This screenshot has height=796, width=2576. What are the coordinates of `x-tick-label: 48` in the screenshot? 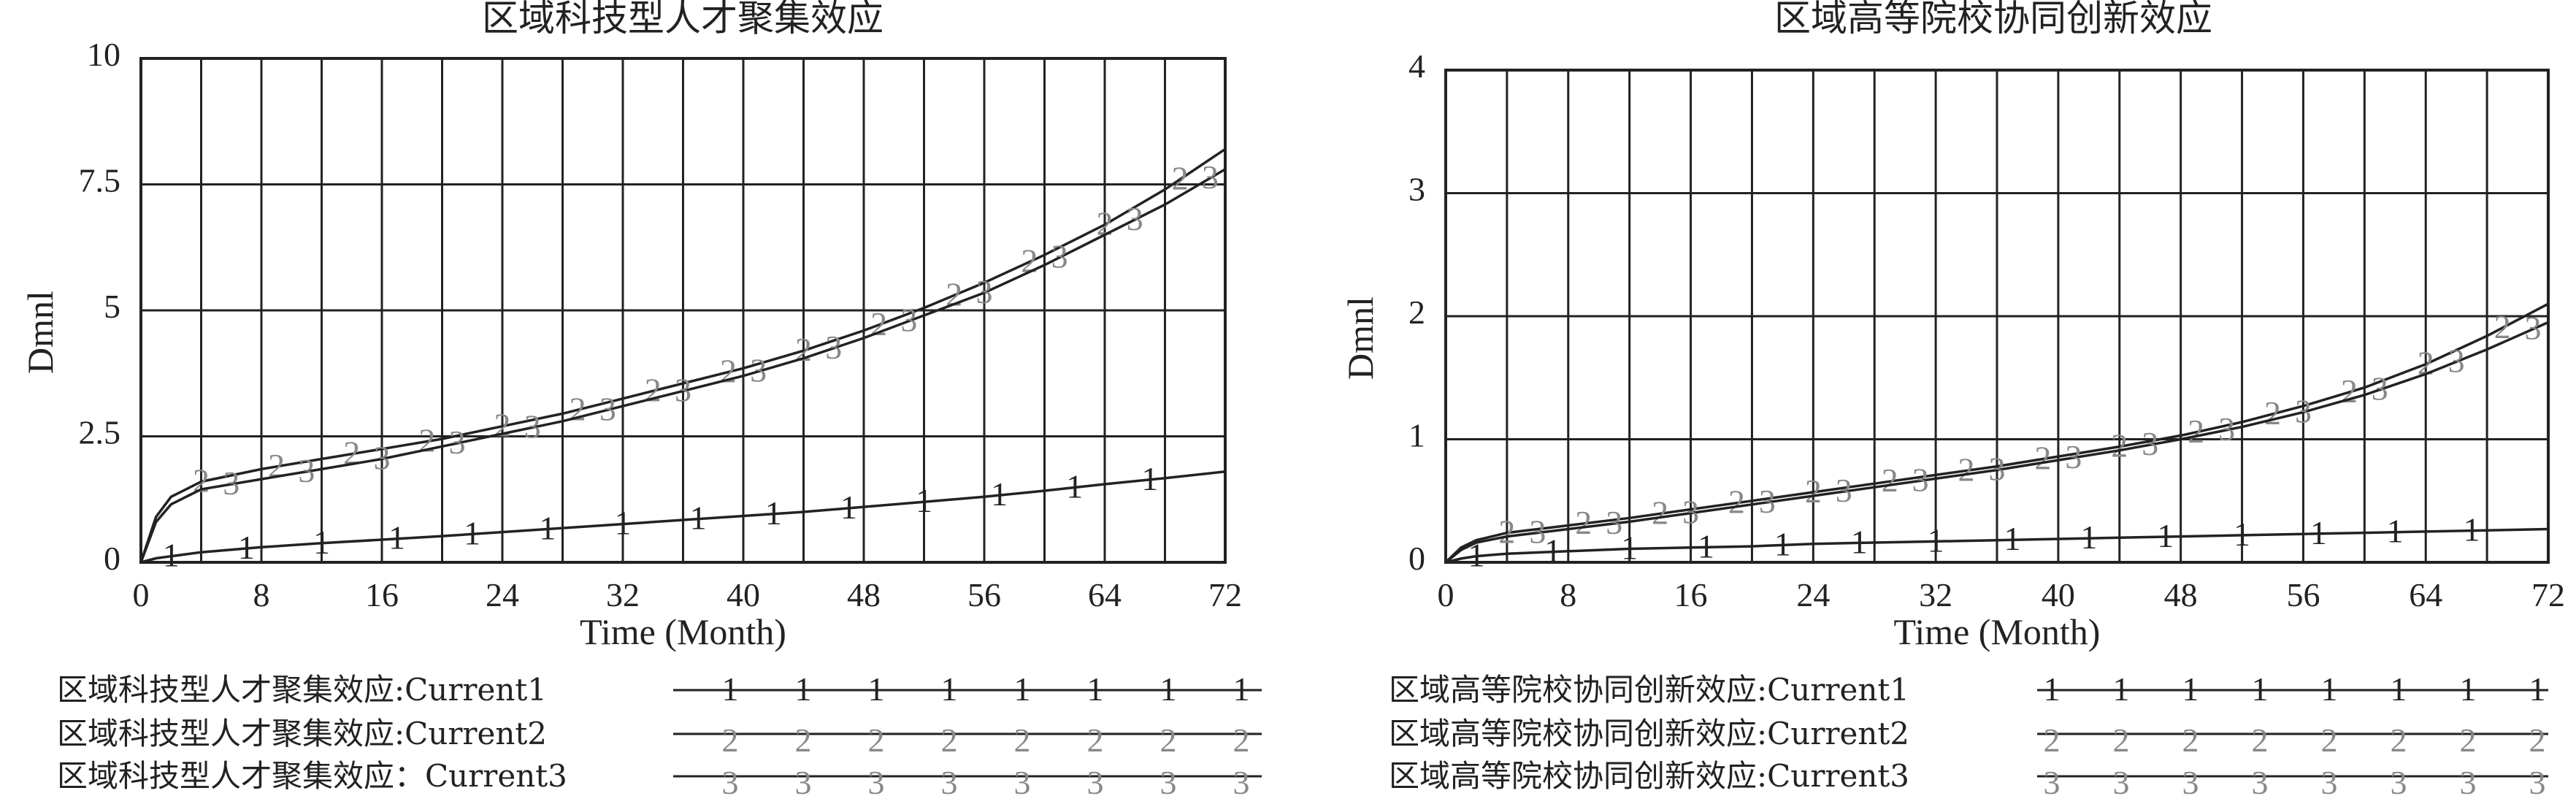 It's located at (864, 595).